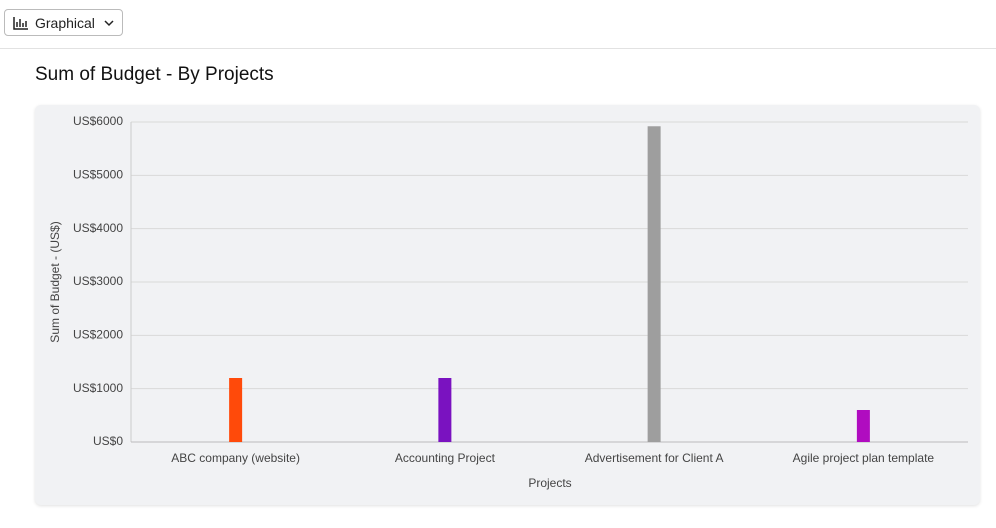  Describe the element at coordinates (98, 228) in the screenshot. I see `y-tick-label: US$4000` at that location.